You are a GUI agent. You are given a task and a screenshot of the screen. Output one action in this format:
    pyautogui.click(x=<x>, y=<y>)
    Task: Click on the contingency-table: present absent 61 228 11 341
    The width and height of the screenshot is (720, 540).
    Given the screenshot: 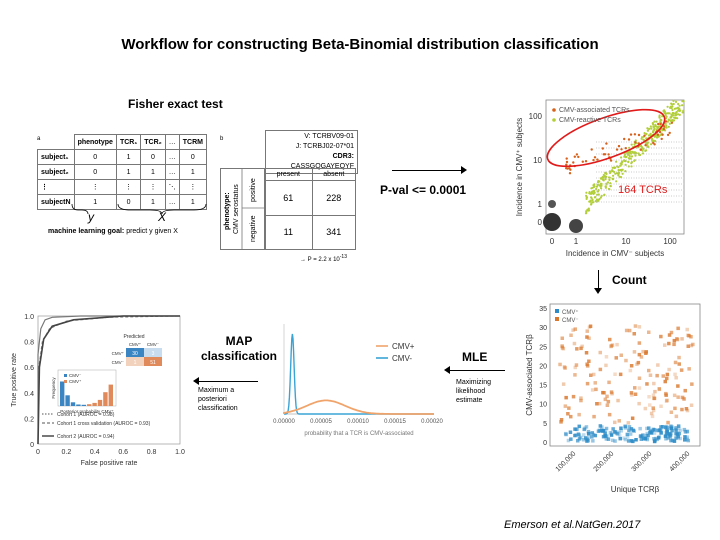 What is the action you would take?
    pyautogui.click(x=310, y=209)
    